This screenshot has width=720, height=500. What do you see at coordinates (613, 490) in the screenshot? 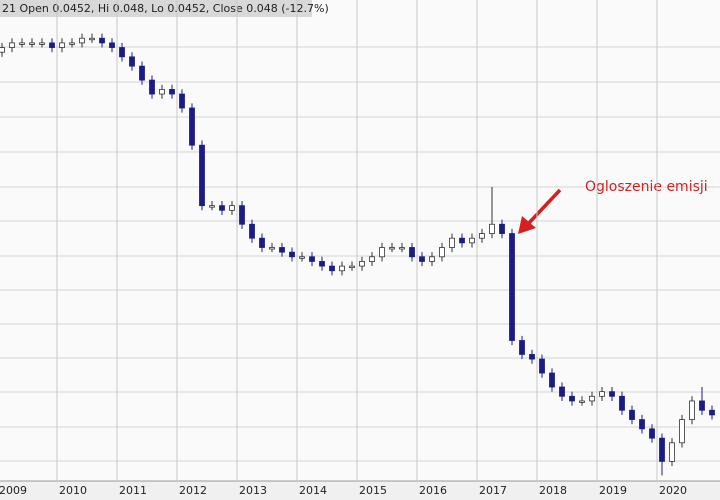
I see `x-tick-label: 2019` at bounding box center [613, 490].